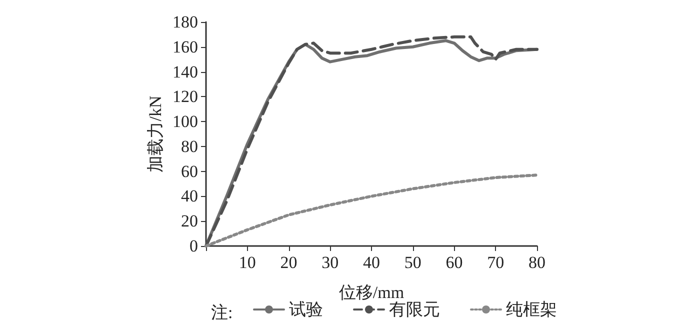  I want to click on y-tick-label: 120, so click(185, 96).